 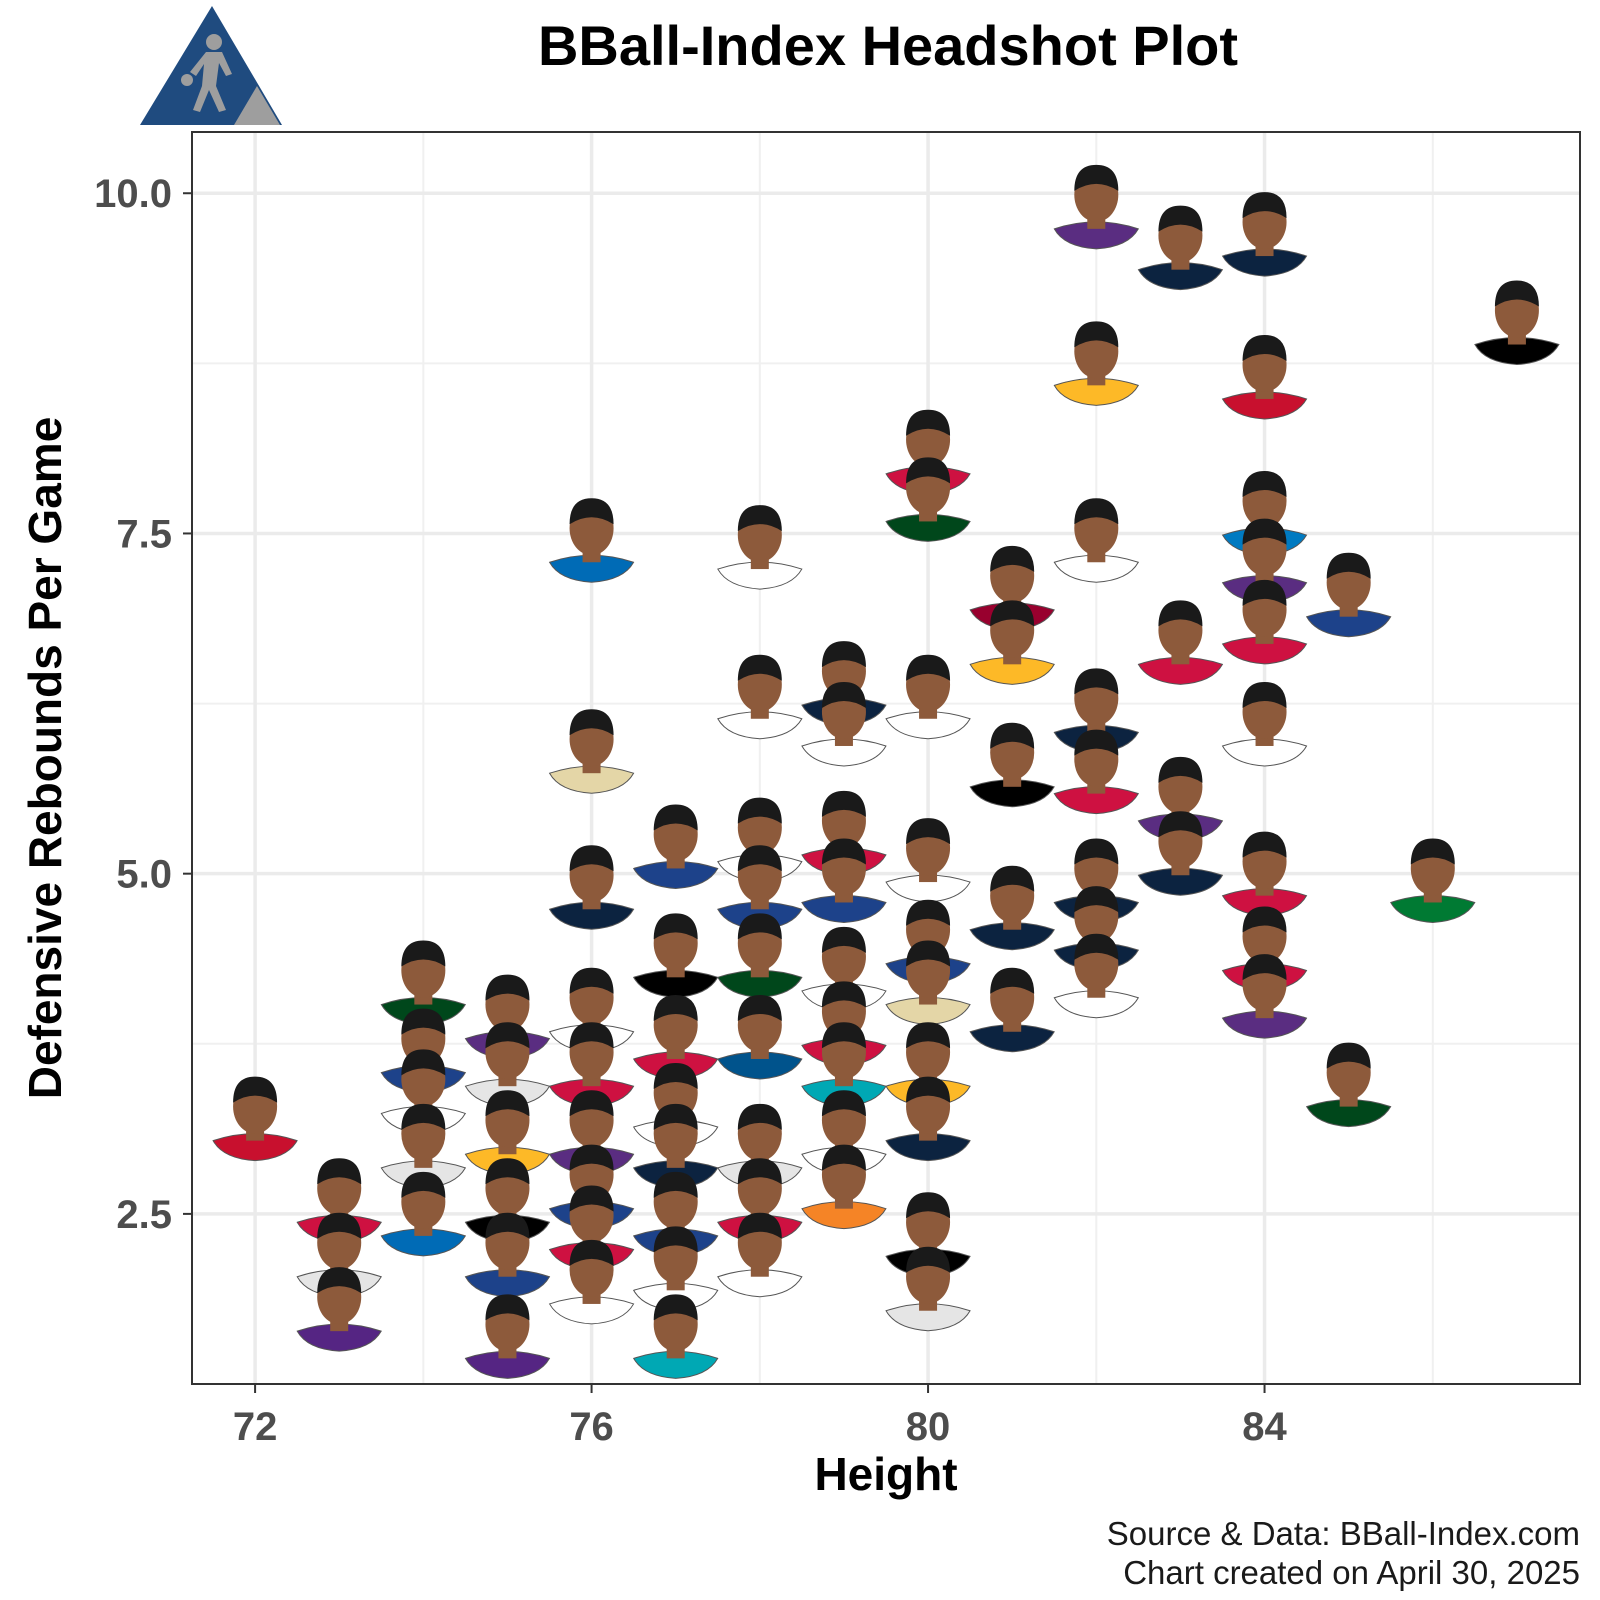 I want to click on source-caption: Source & Data: BBall-Index.com, so click(x=1343, y=1533).